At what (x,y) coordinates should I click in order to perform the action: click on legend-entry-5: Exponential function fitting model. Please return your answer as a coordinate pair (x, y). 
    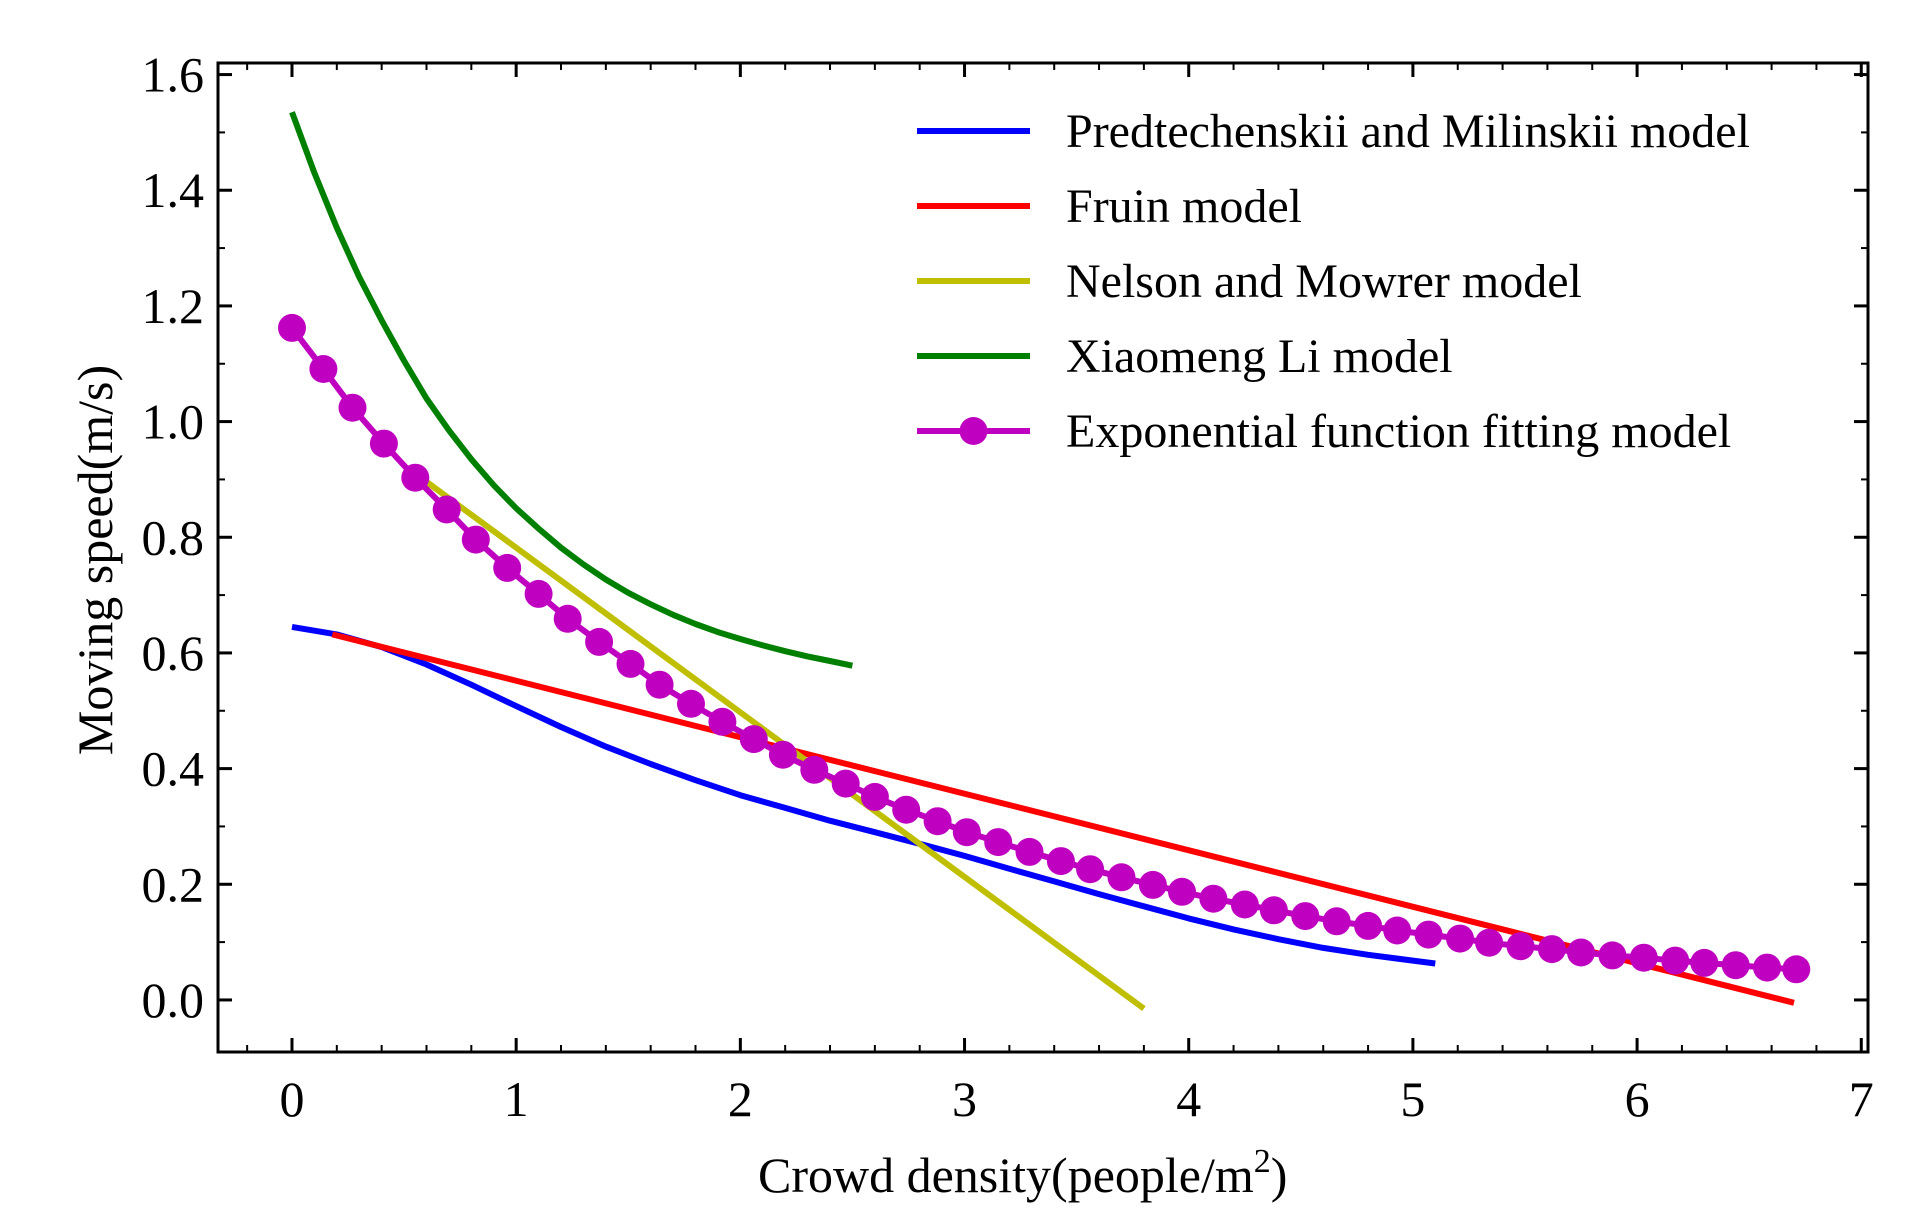
    Looking at the image, I should click on (1324, 431).